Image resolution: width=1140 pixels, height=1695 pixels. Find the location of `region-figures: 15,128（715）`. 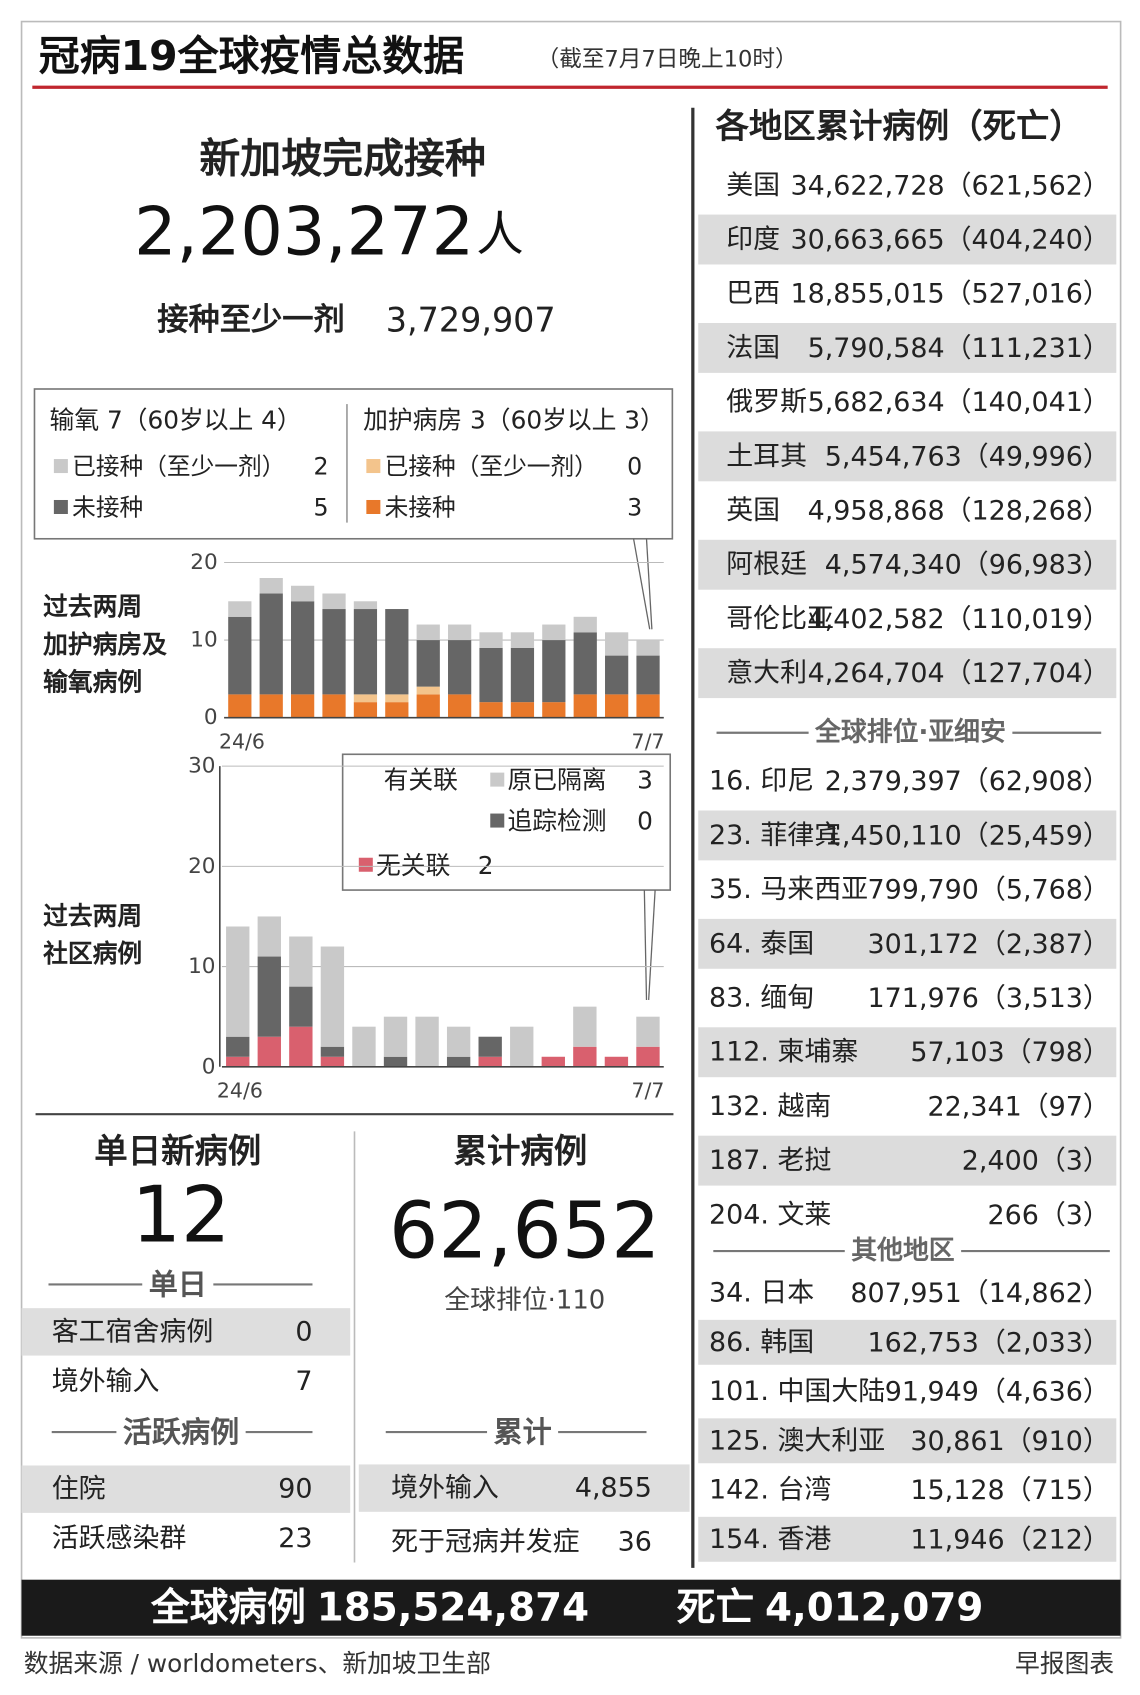

region-figures: 15,128（715） is located at coordinates (1009, 1490).